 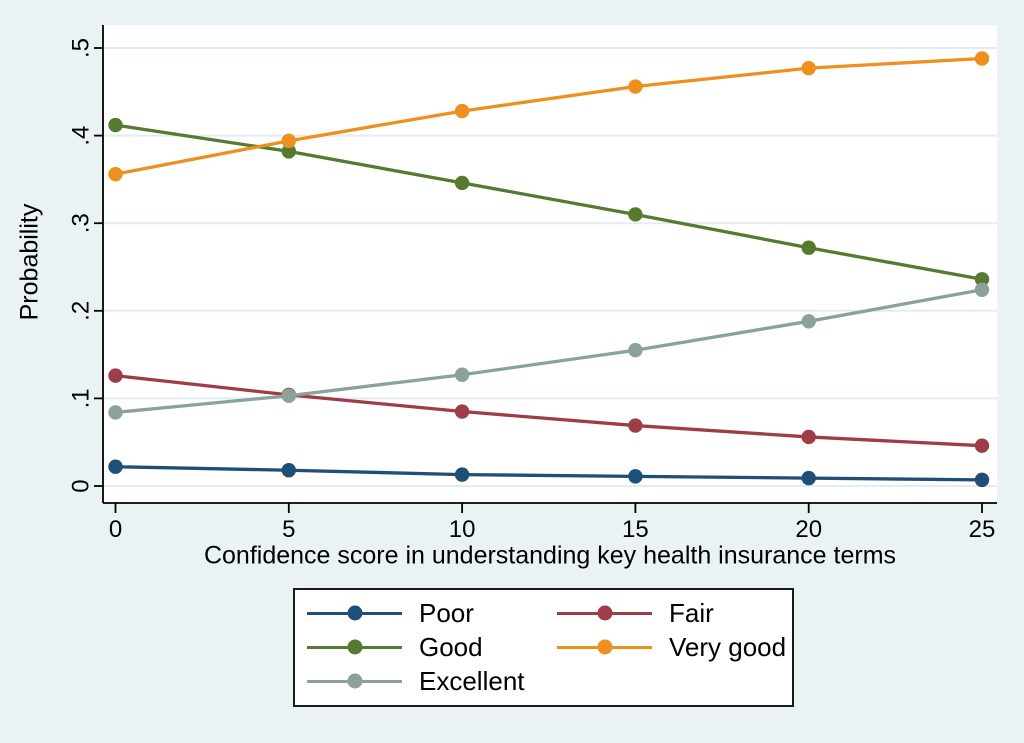 What do you see at coordinates (549, 410) in the screenshot?
I see `series-line-fair` at bounding box center [549, 410].